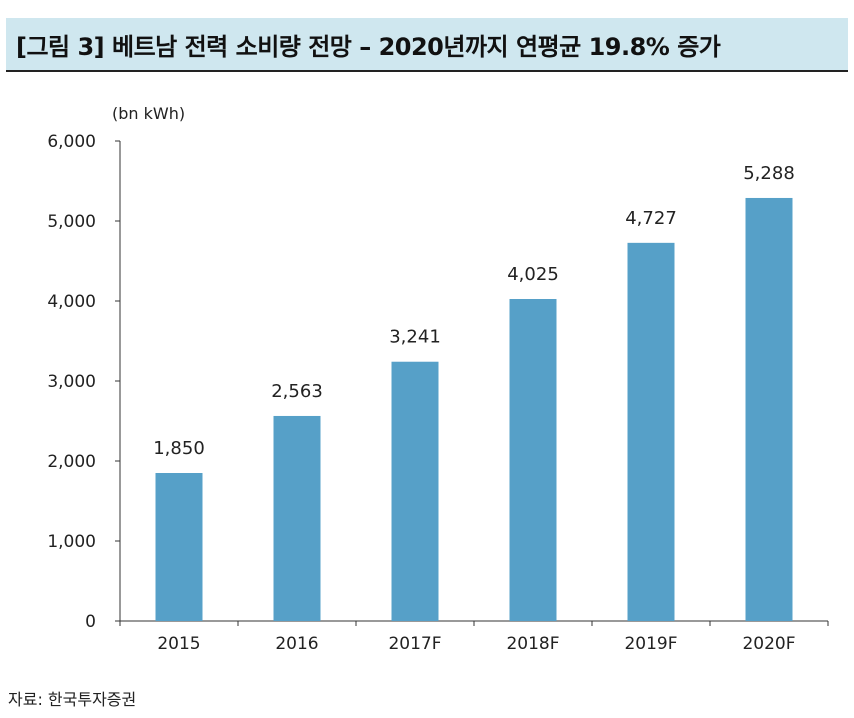 The height and width of the screenshot is (718, 854). What do you see at coordinates (71, 142) in the screenshot?
I see `y-tick-label: 6,000` at bounding box center [71, 142].